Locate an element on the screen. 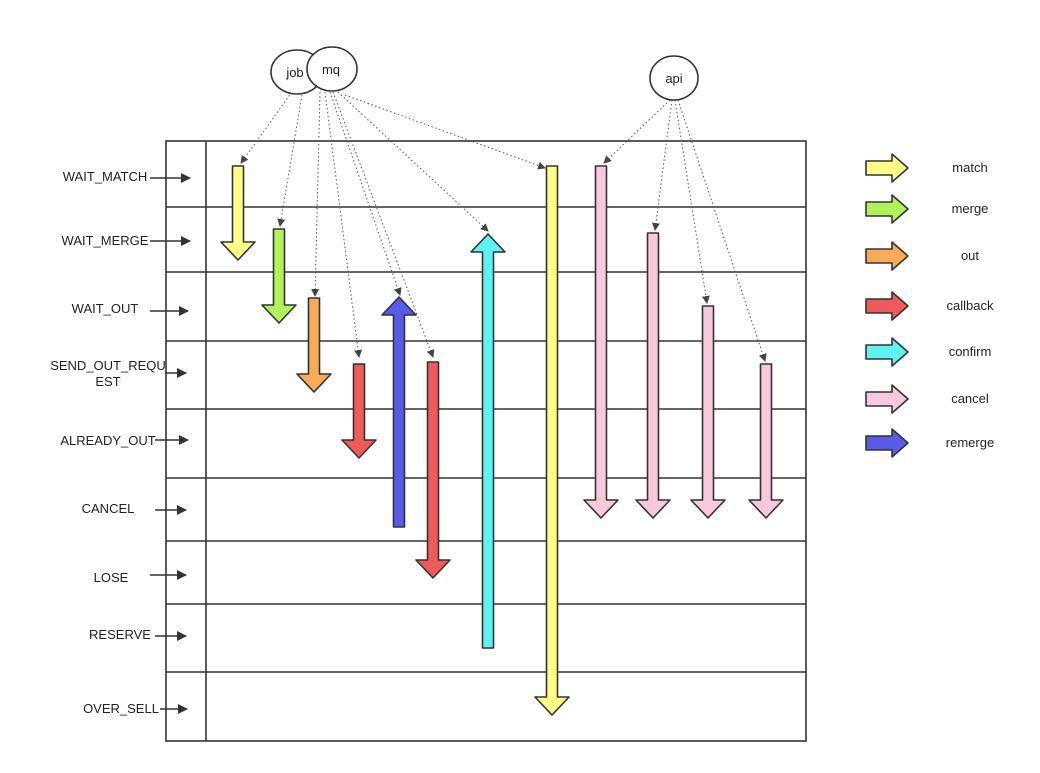  transition-arrow-callback-send-out-request-to-lose is located at coordinates (433, 470).